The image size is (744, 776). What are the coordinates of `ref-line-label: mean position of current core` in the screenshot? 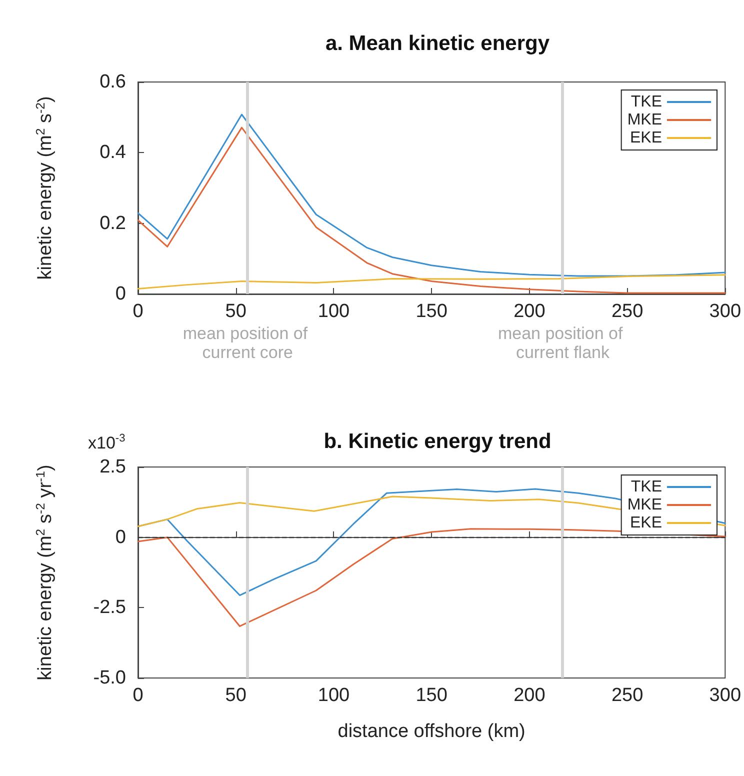 It's located at (247, 343).